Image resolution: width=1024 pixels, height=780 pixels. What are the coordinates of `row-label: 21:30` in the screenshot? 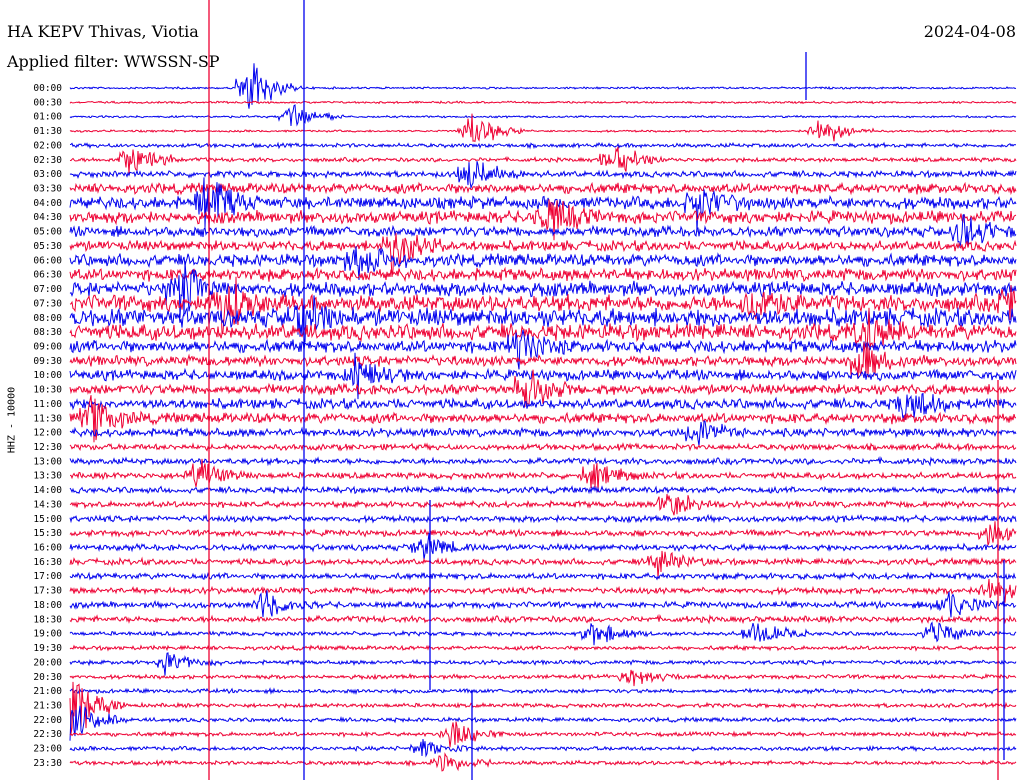 It's located at (47, 705).